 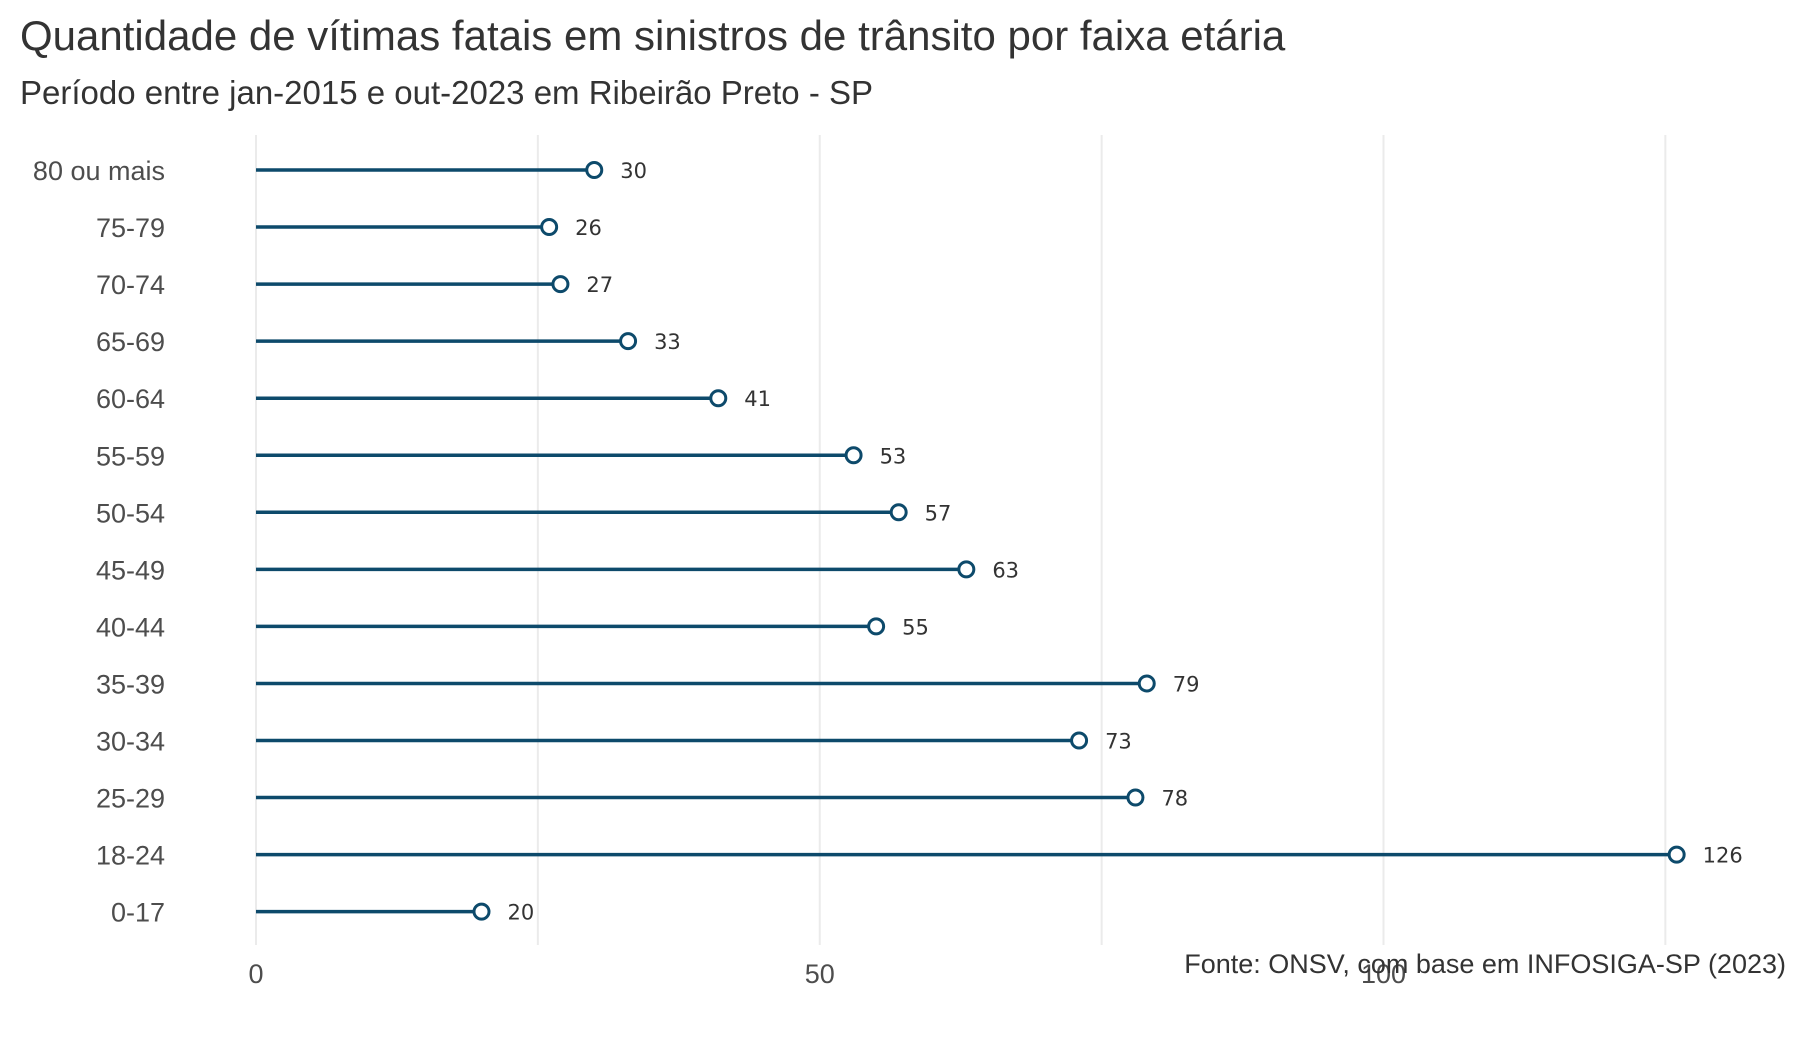 What do you see at coordinates (99, 171) in the screenshot?
I see `y-tick-label: 80 ou mais` at bounding box center [99, 171].